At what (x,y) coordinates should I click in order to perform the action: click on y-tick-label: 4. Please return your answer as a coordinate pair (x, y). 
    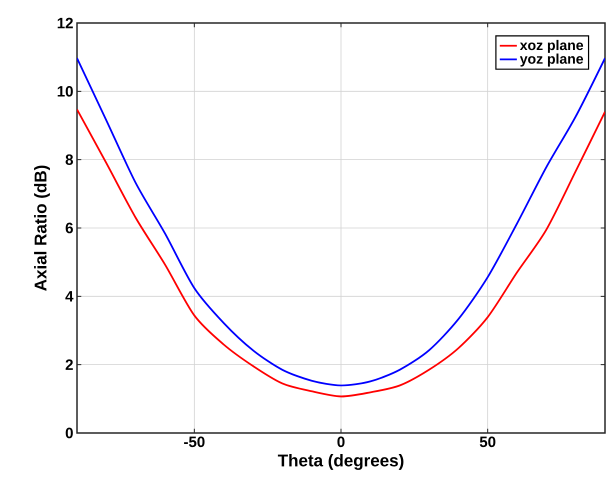
    Looking at the image, I should click on (69, 296).